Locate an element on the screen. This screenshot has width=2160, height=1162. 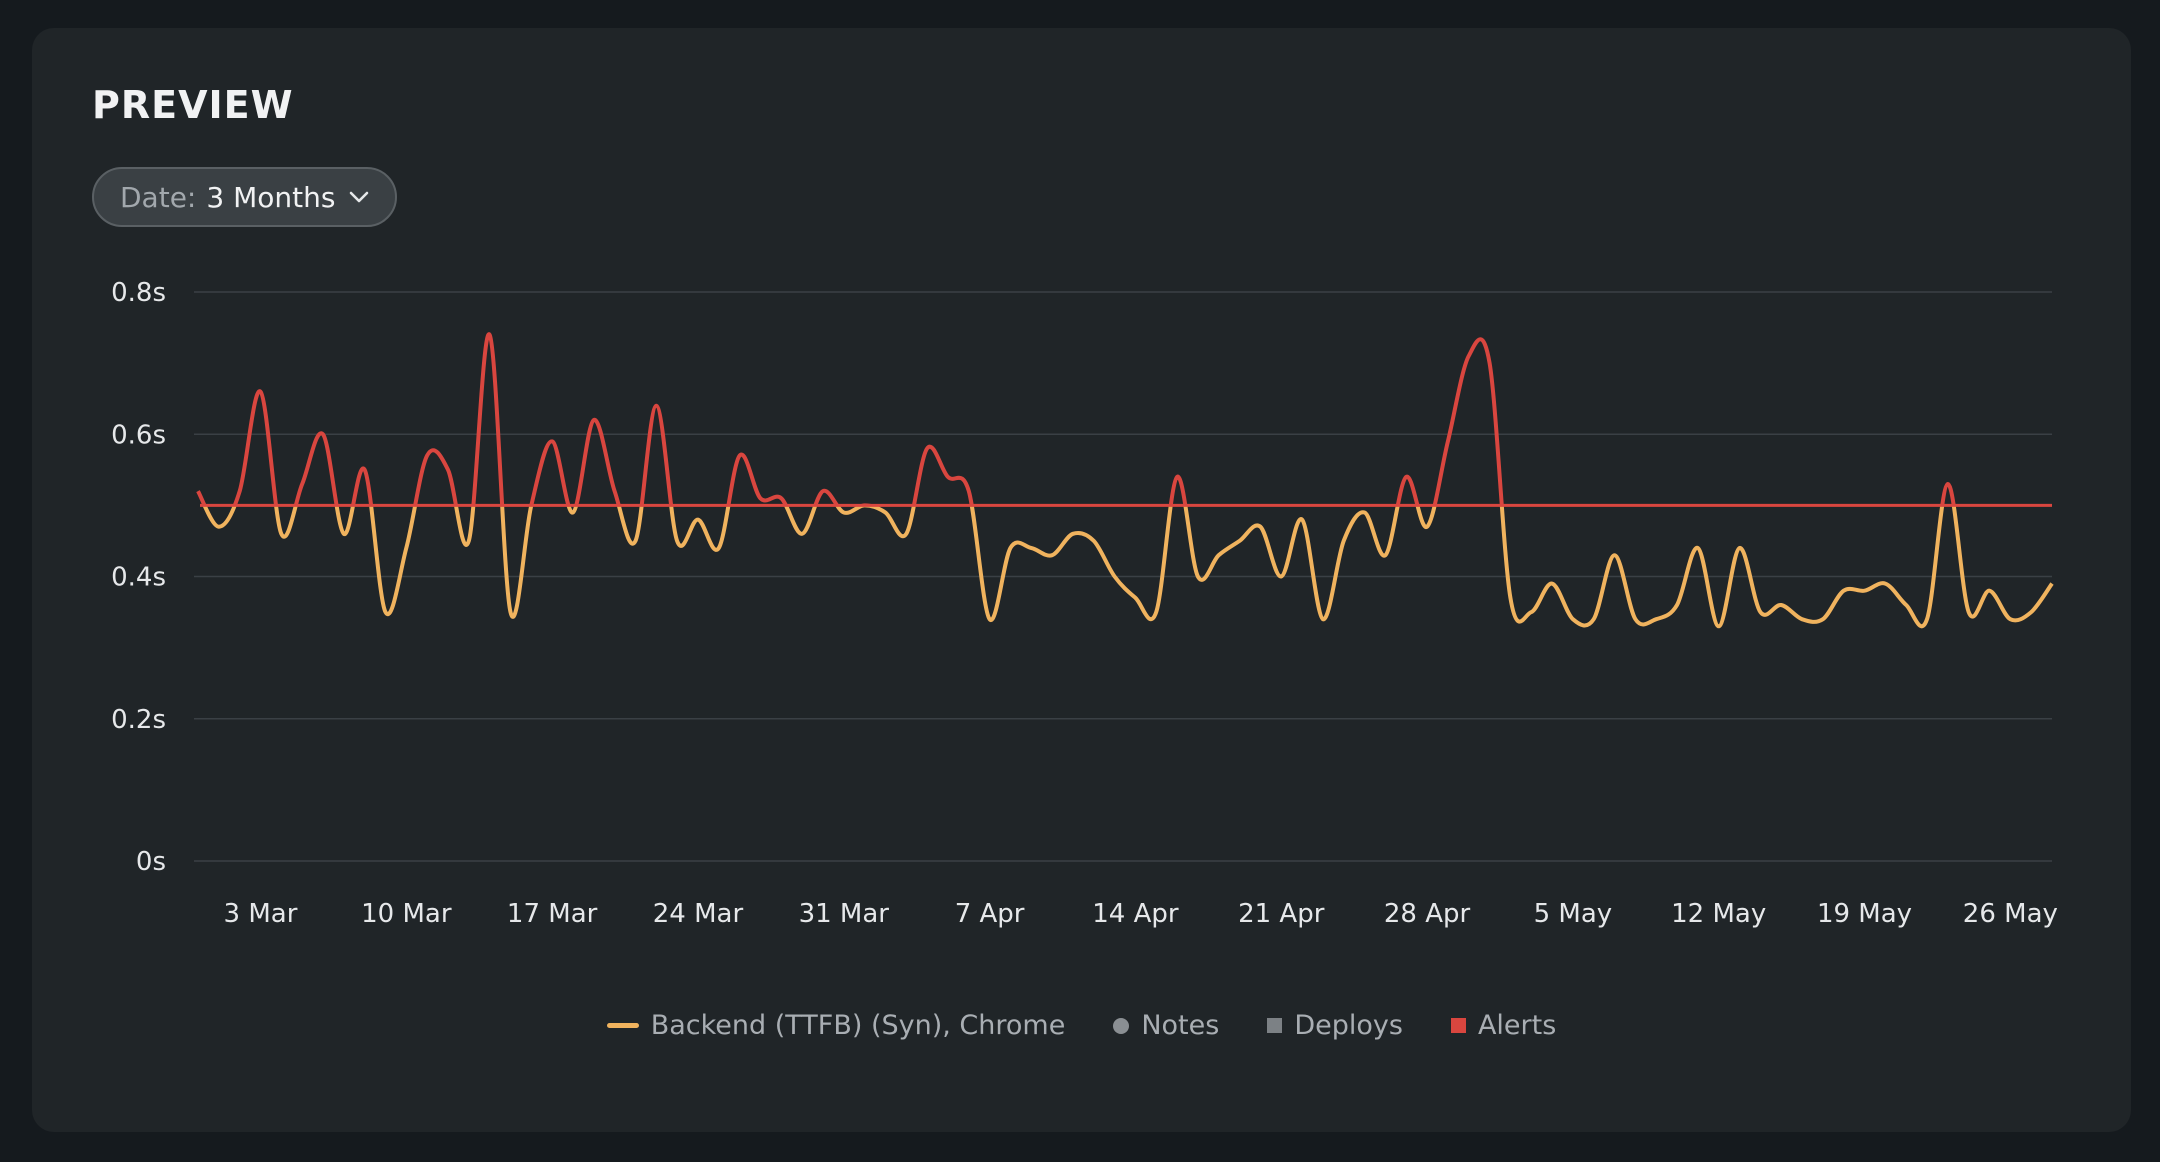
chevron-down-icon is located at coordinates (359, 197).